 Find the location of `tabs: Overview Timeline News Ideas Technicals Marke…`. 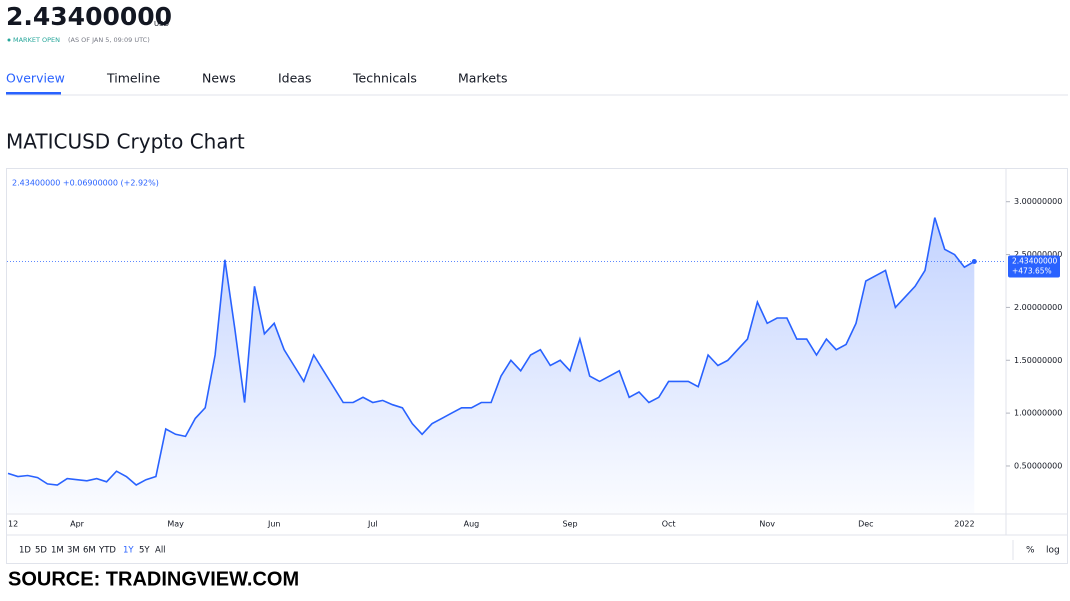

tabs: Overview Timeline News Ideas Technicals Marke… is located at coordinates (256, 83).